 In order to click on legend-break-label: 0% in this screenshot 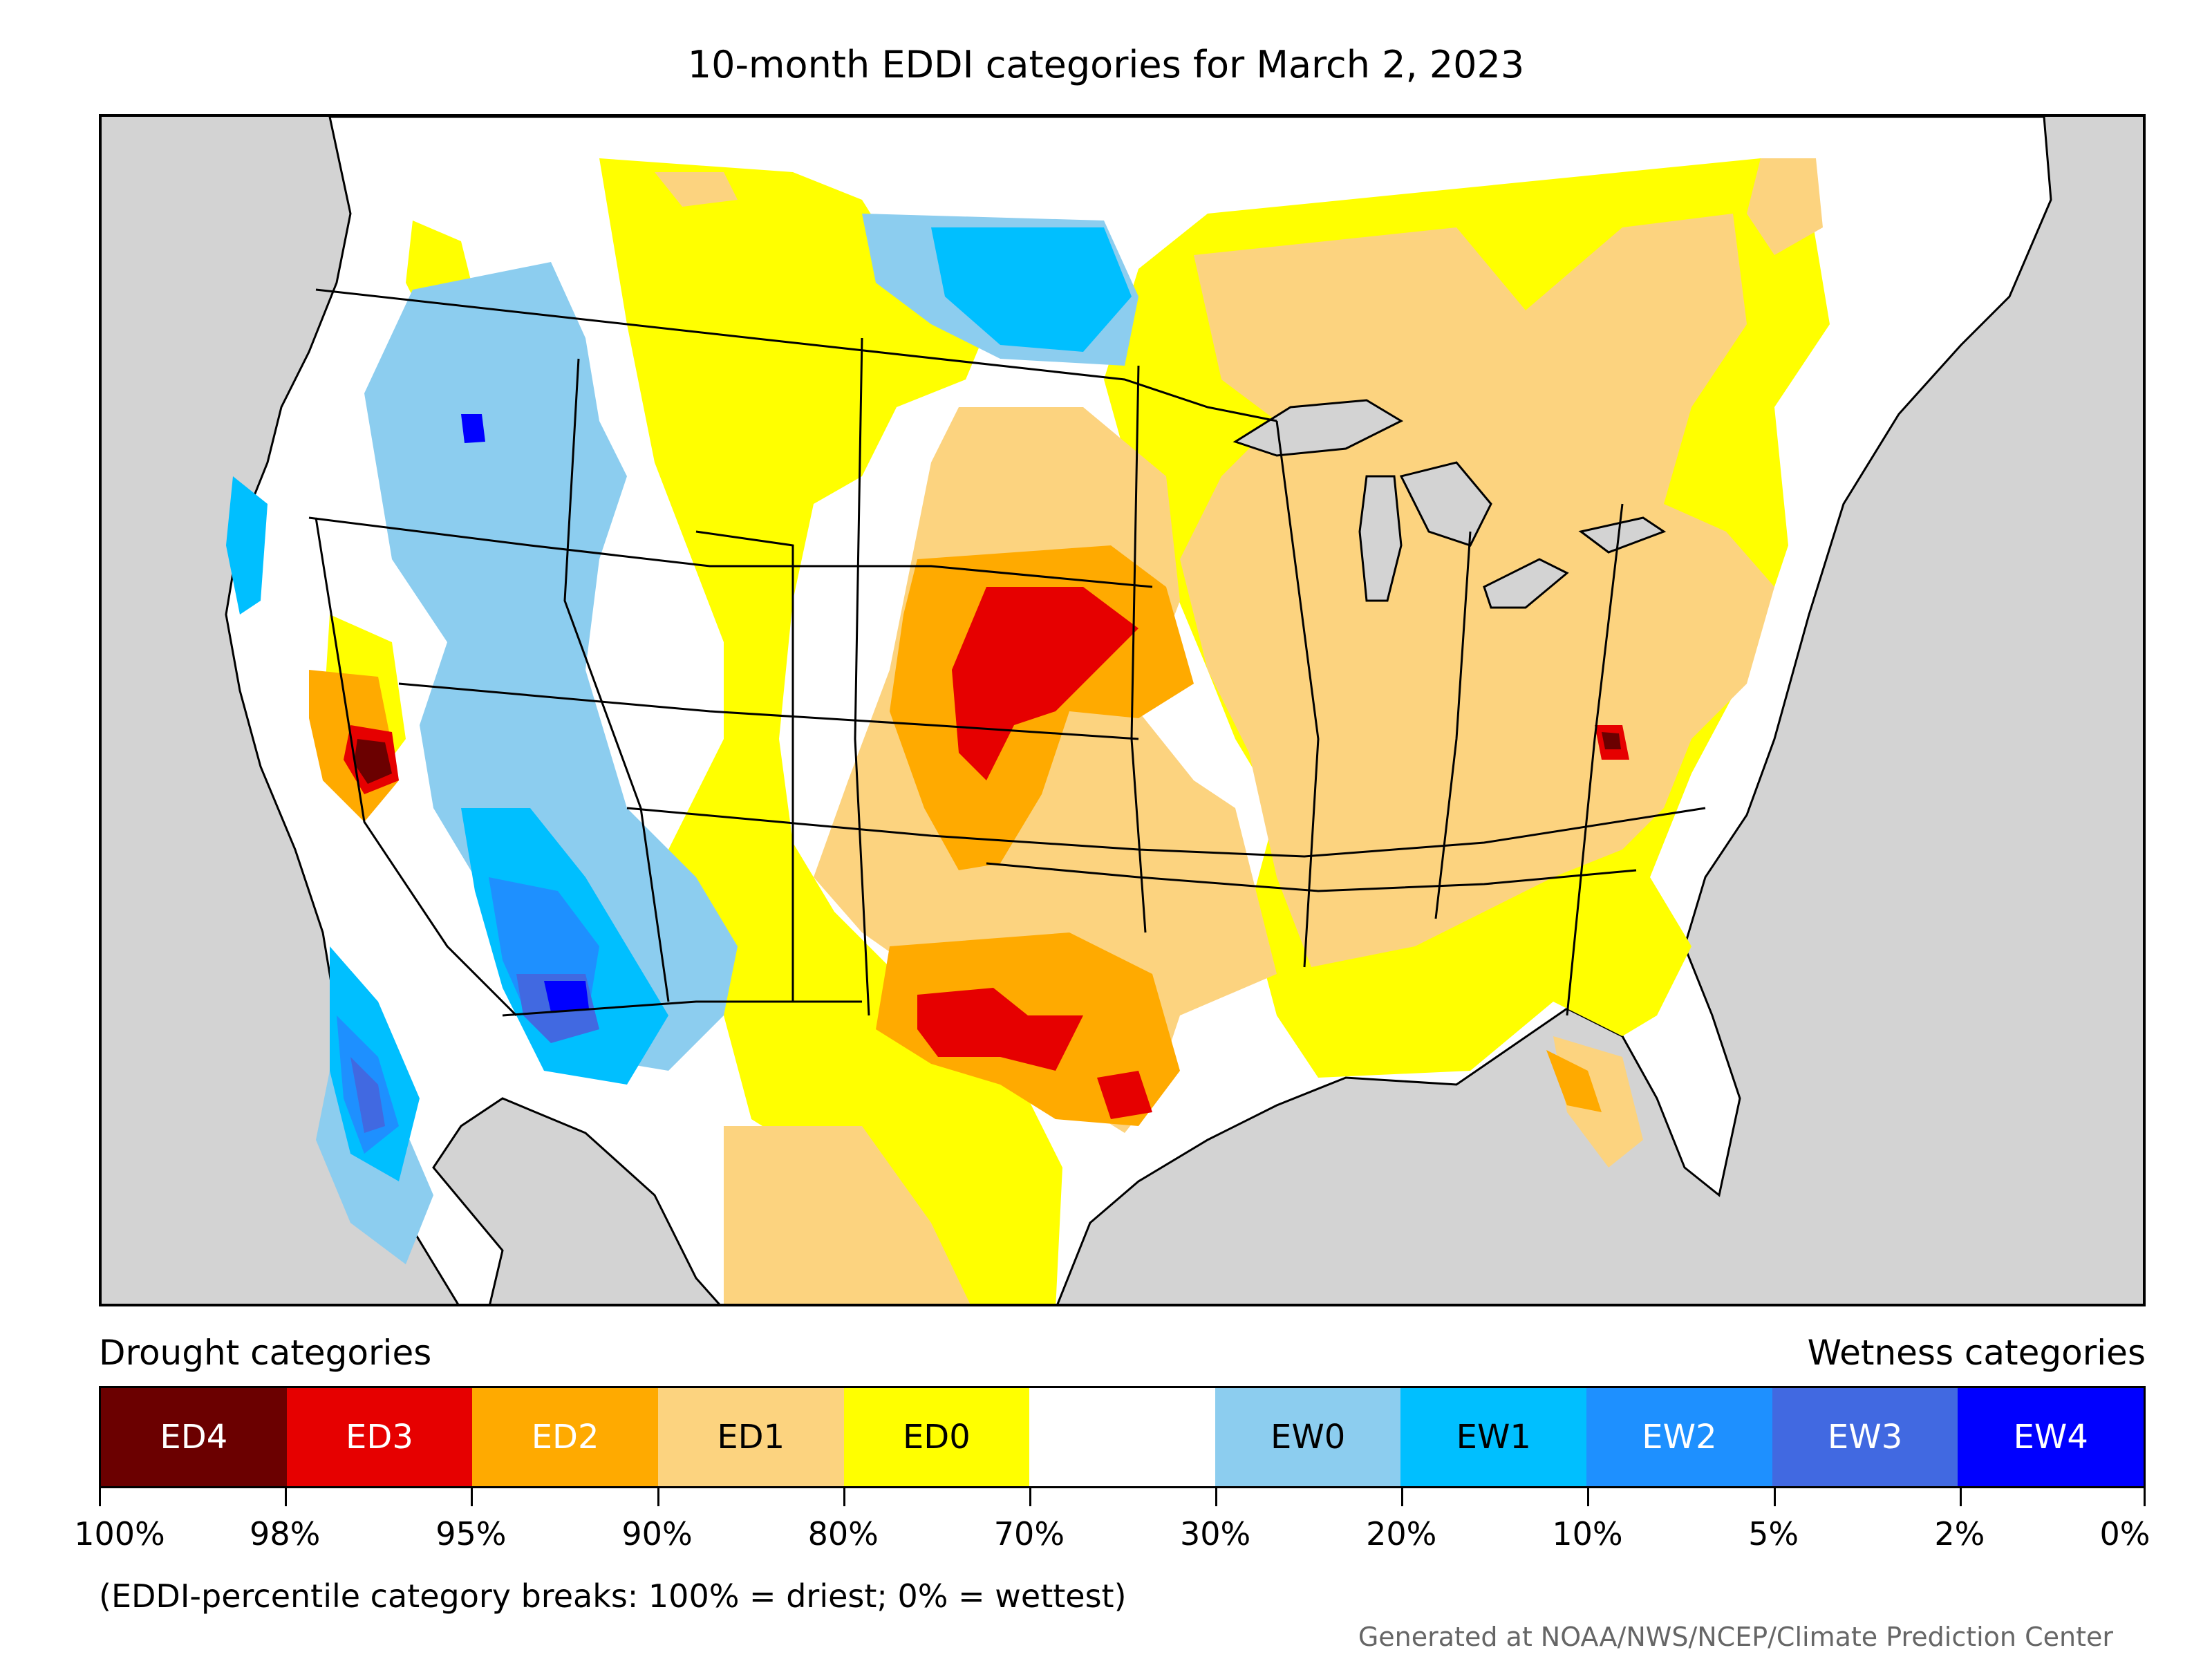, I will do `click(2124, 1534)`.